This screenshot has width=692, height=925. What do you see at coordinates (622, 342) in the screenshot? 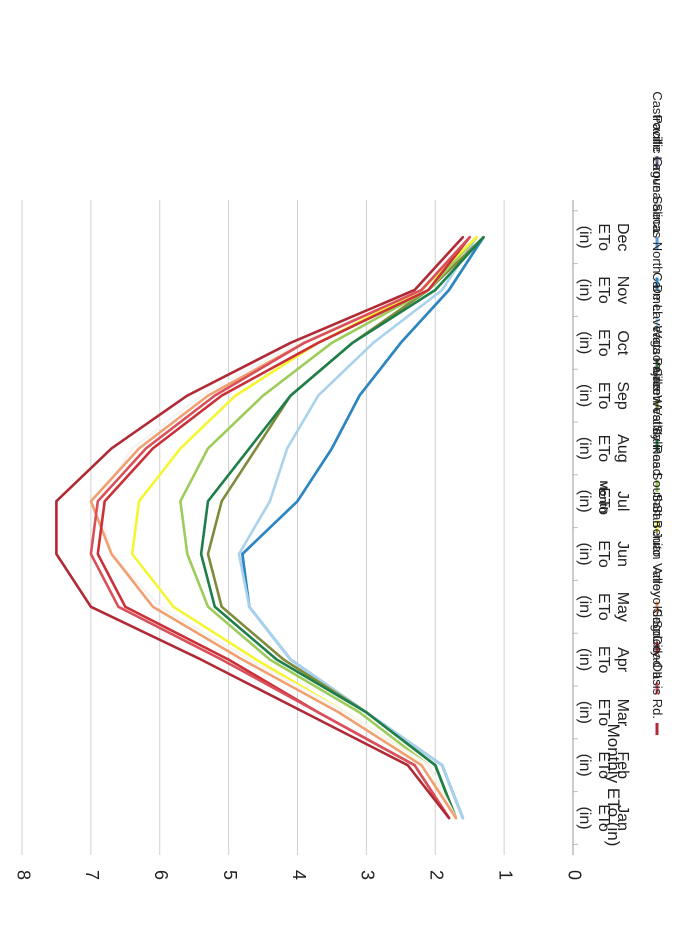
I see `x-tick-label-line: Oct` at bounding box center [622, 342].